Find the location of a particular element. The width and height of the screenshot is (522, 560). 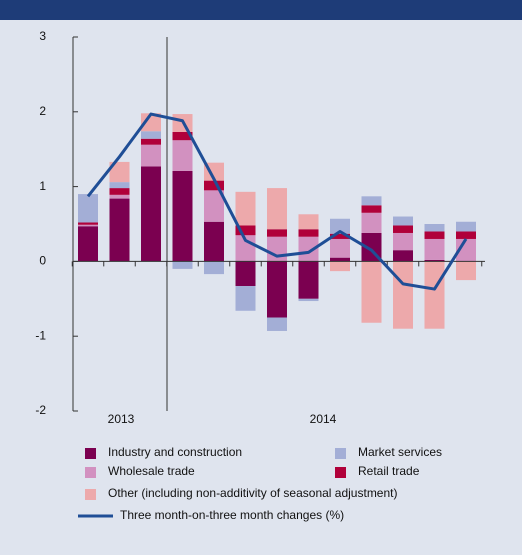

group-label: 2014 is located at coordinates (323, 419).